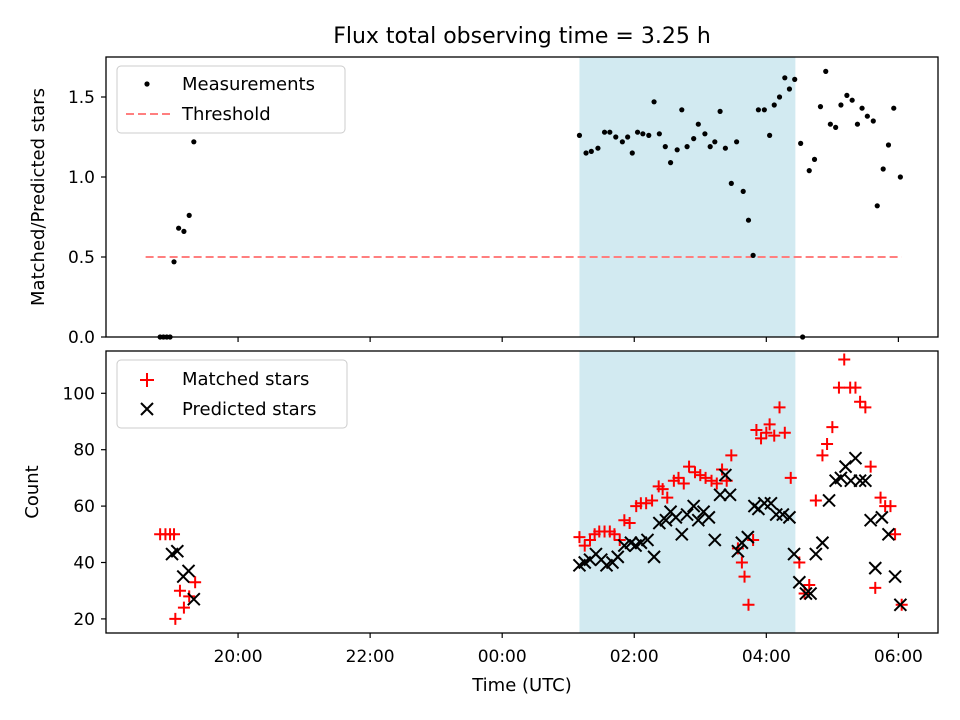 The image size is (960, 720). I want to click on legend-predicted-label: Predicted stars, so click(249, 409).